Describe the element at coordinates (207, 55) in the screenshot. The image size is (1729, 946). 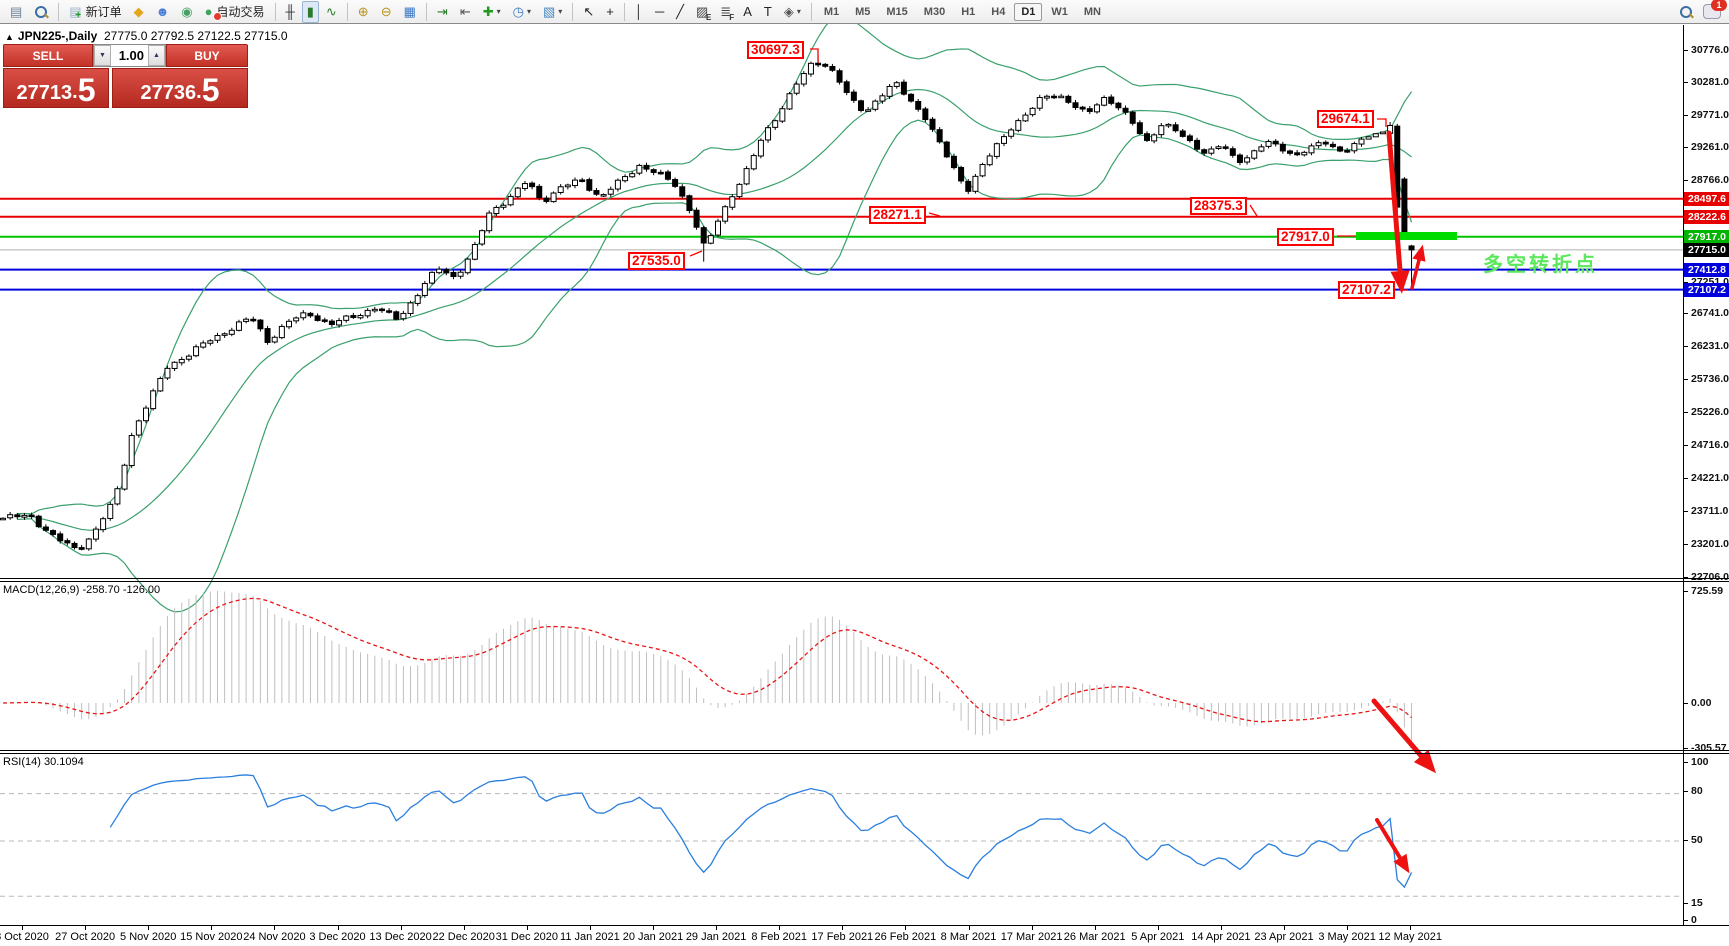
I see `buy-button: BUY` at that location.